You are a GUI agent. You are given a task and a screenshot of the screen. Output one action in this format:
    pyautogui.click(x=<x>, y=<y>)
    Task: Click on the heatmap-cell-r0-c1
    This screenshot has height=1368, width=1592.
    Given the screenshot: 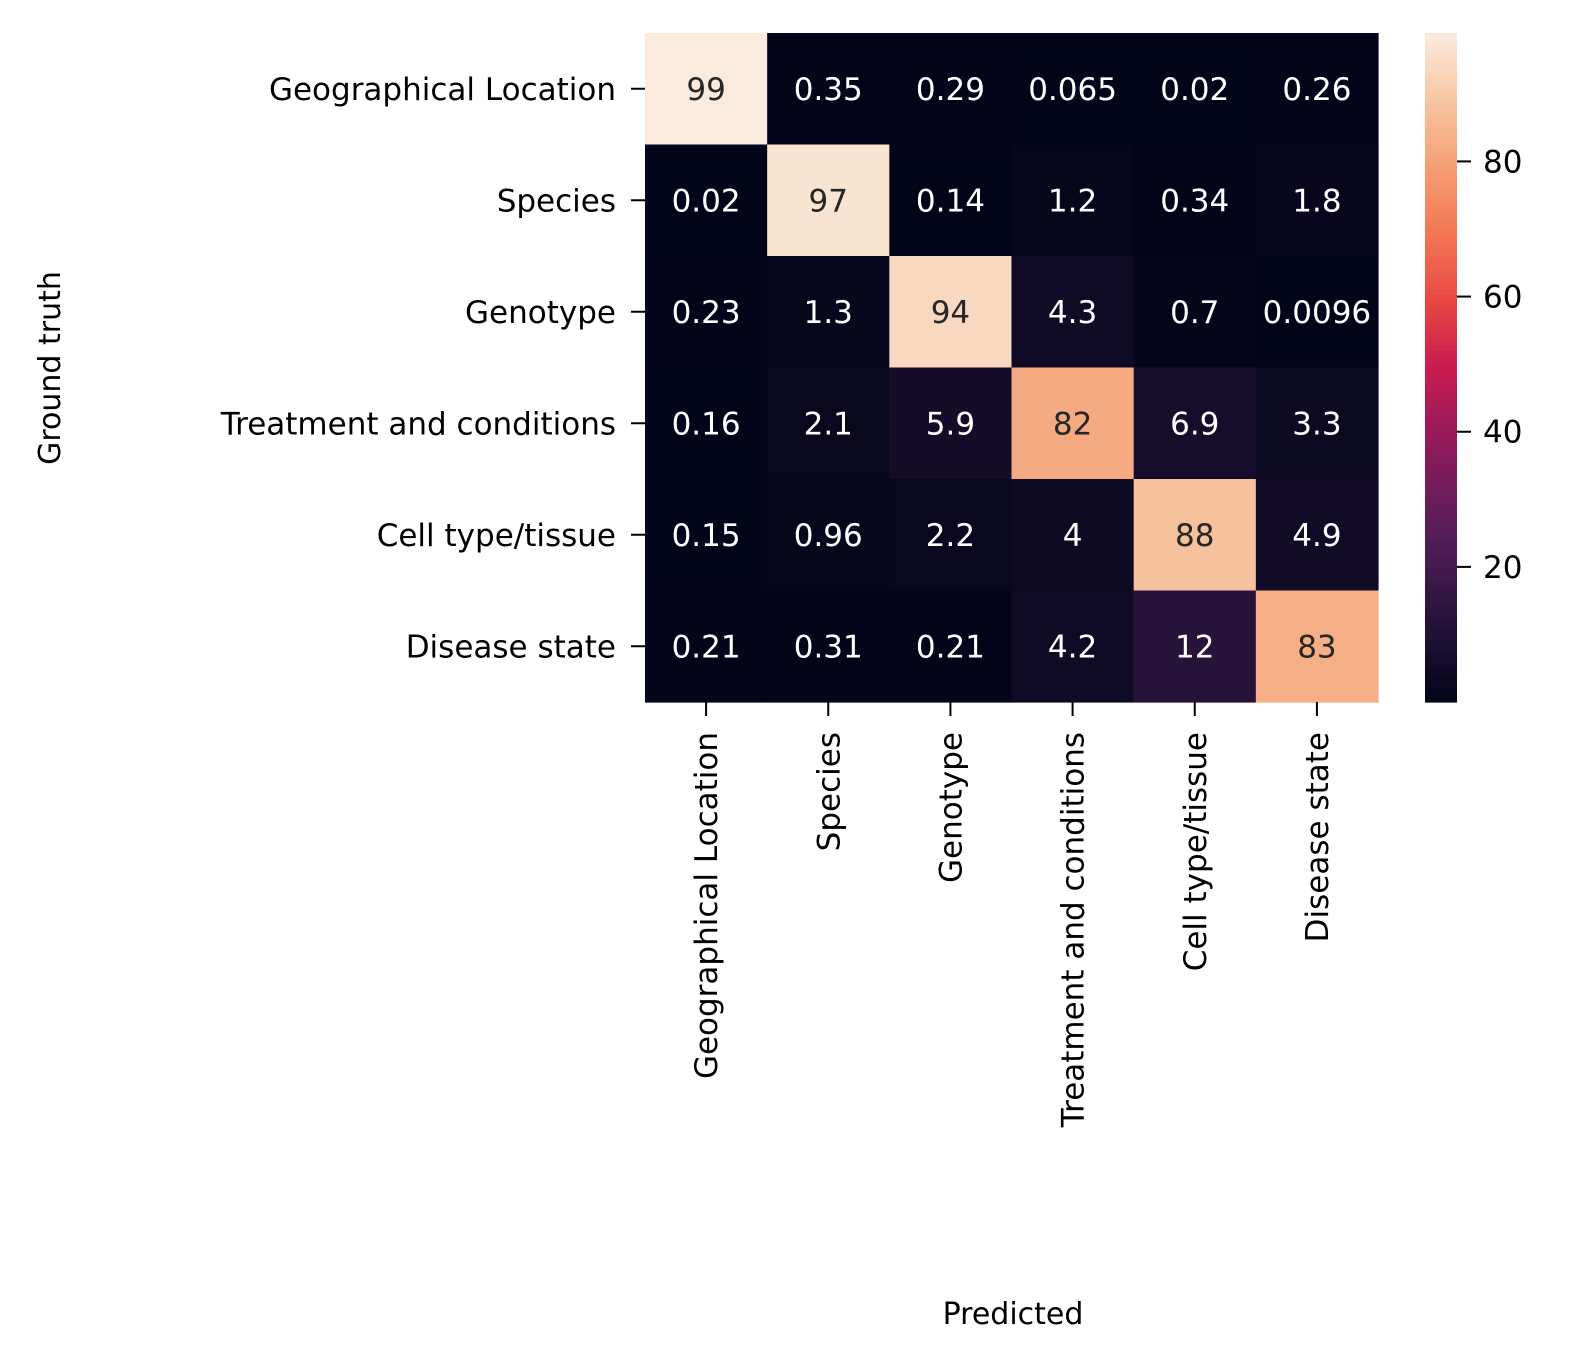 What is the action you would take?
    pyautogui.click(x=828, y=89)
    